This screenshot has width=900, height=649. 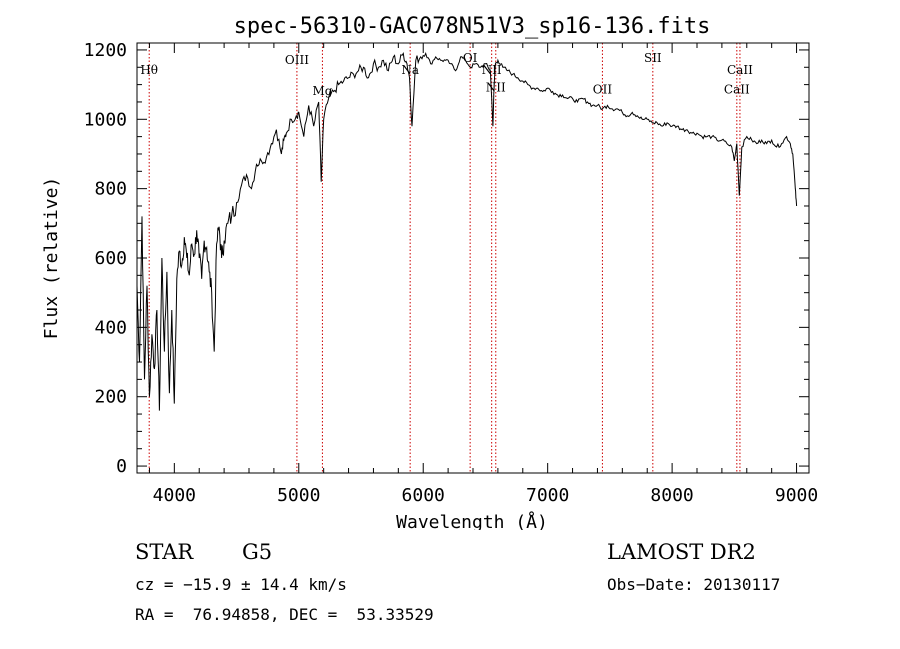 What do you see at coordinates (694, 584) in the screenshot?
I see `observation-date: Obs−Date: 20130117` at bounding box center [694, 584].